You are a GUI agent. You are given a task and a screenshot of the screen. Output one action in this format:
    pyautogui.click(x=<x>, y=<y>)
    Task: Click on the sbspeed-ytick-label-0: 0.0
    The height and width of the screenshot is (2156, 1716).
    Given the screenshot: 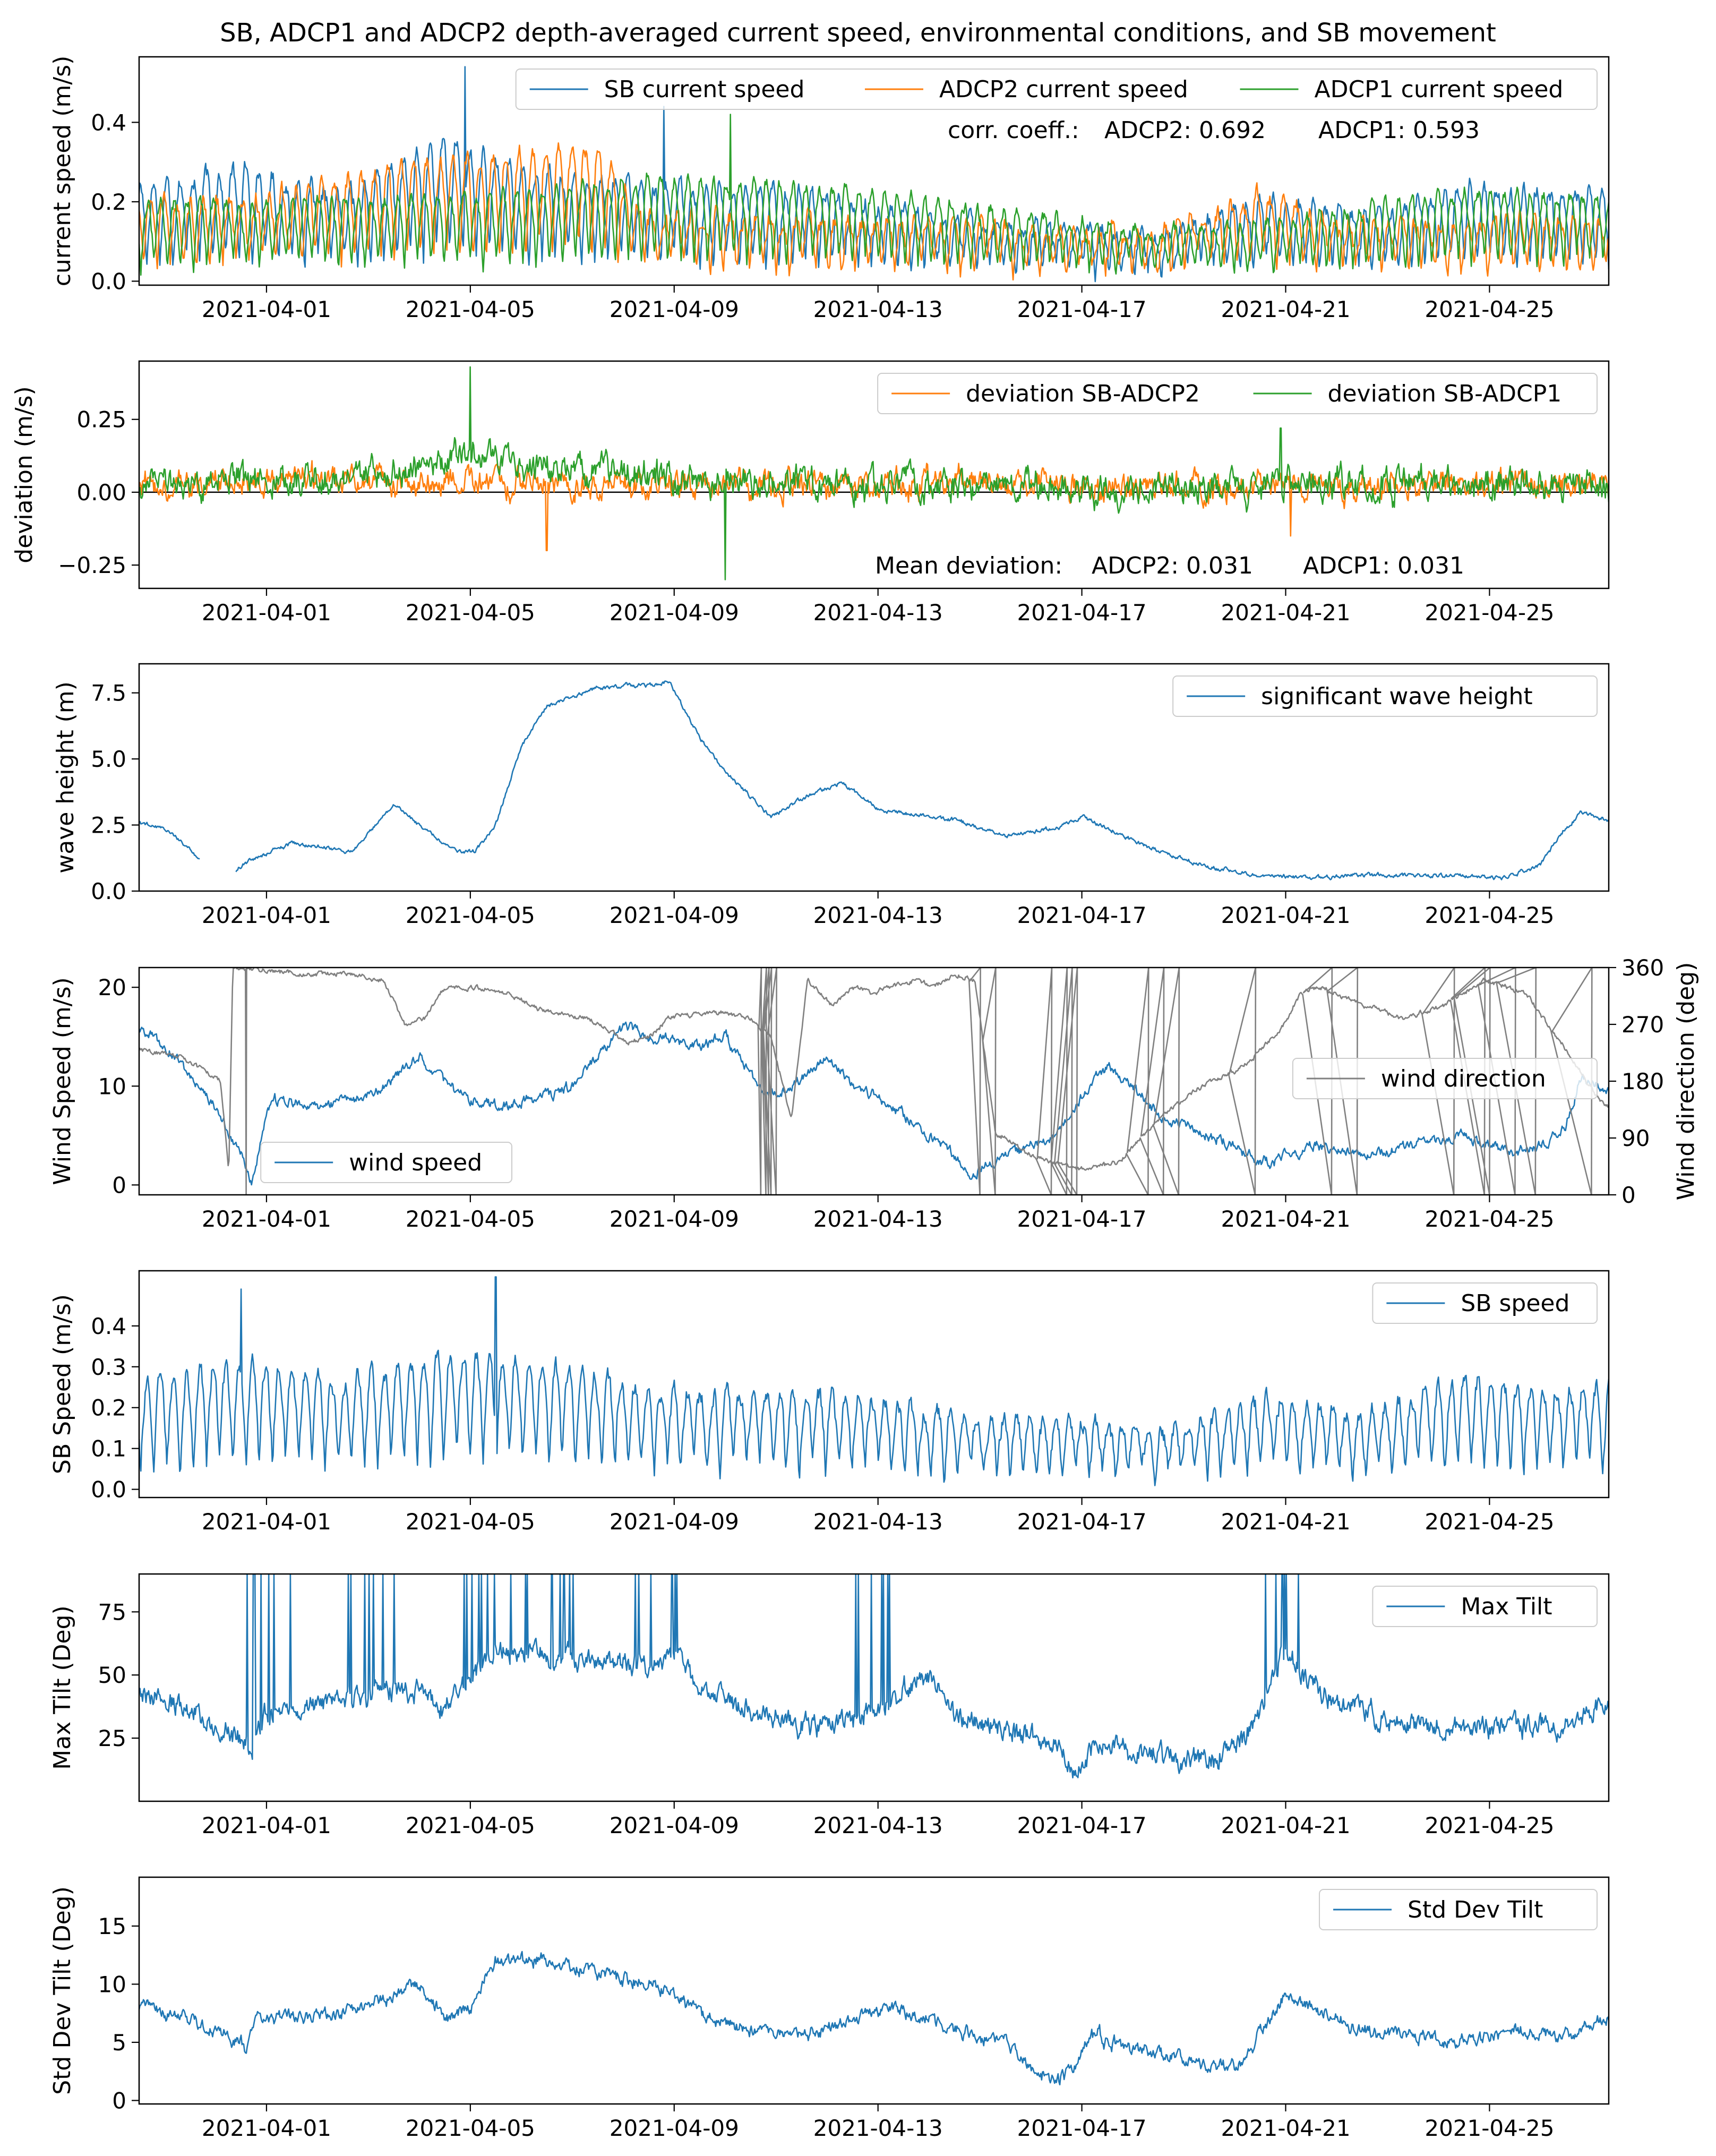 What is the action you would take?
    pyautogui.click(x=108, y=1490)
    